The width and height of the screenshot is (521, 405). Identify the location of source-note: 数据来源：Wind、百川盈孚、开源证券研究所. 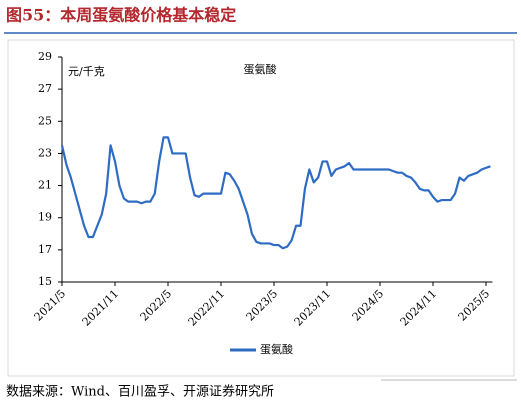
(140, 392).